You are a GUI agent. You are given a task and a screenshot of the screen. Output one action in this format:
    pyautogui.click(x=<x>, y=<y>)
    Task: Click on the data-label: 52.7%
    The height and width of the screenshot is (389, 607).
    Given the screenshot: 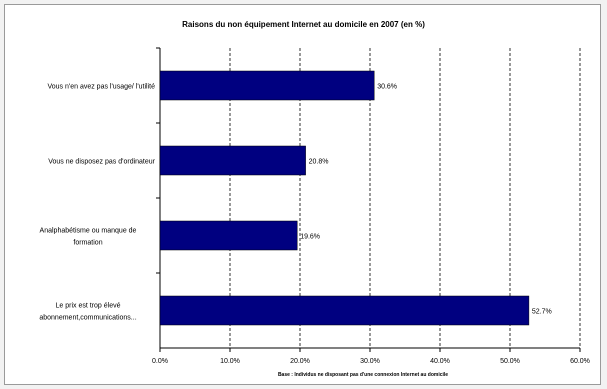 What is the action you would take?
    pyautogui.click(x=542, y=312)
    